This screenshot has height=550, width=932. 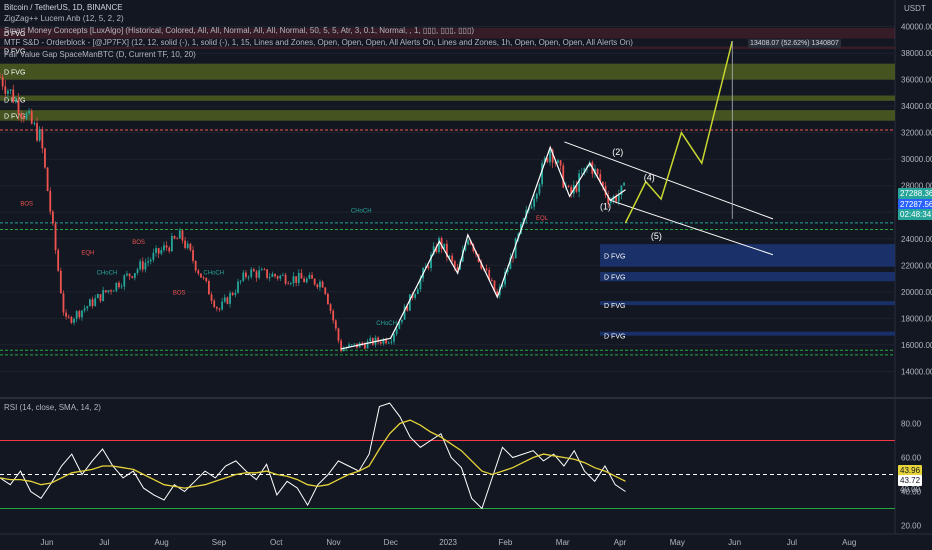 I want to click on second-price-tag: 27287.56, so click(x=915, y=204).